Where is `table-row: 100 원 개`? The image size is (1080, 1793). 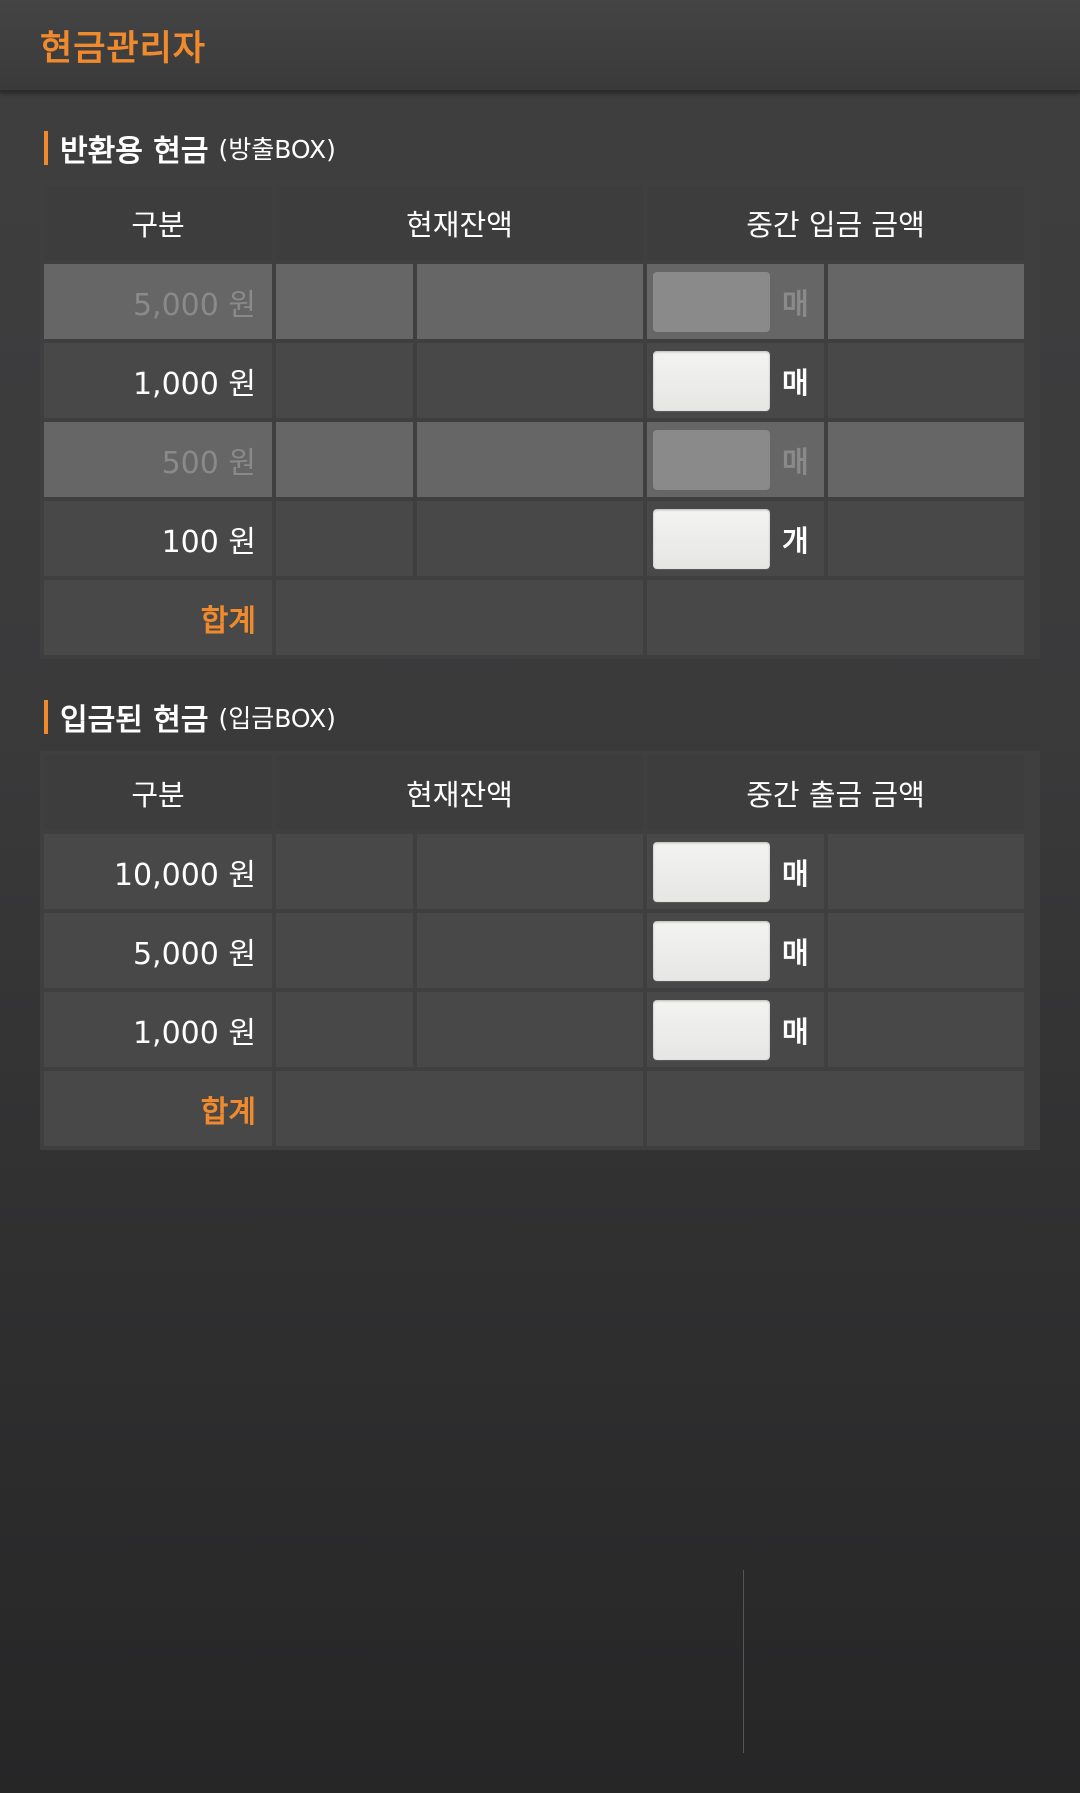
table-row: 100 원 개 is located at coordinates (540, 538).